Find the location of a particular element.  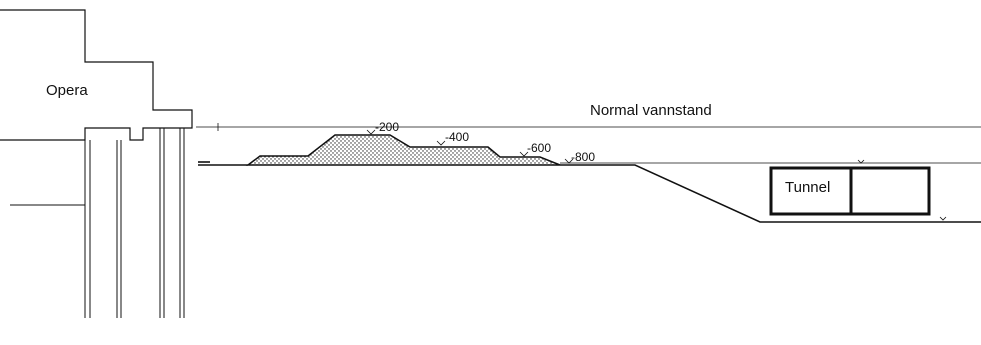

water-level-label: Normal vannstand is located at coordinates (651, 110).